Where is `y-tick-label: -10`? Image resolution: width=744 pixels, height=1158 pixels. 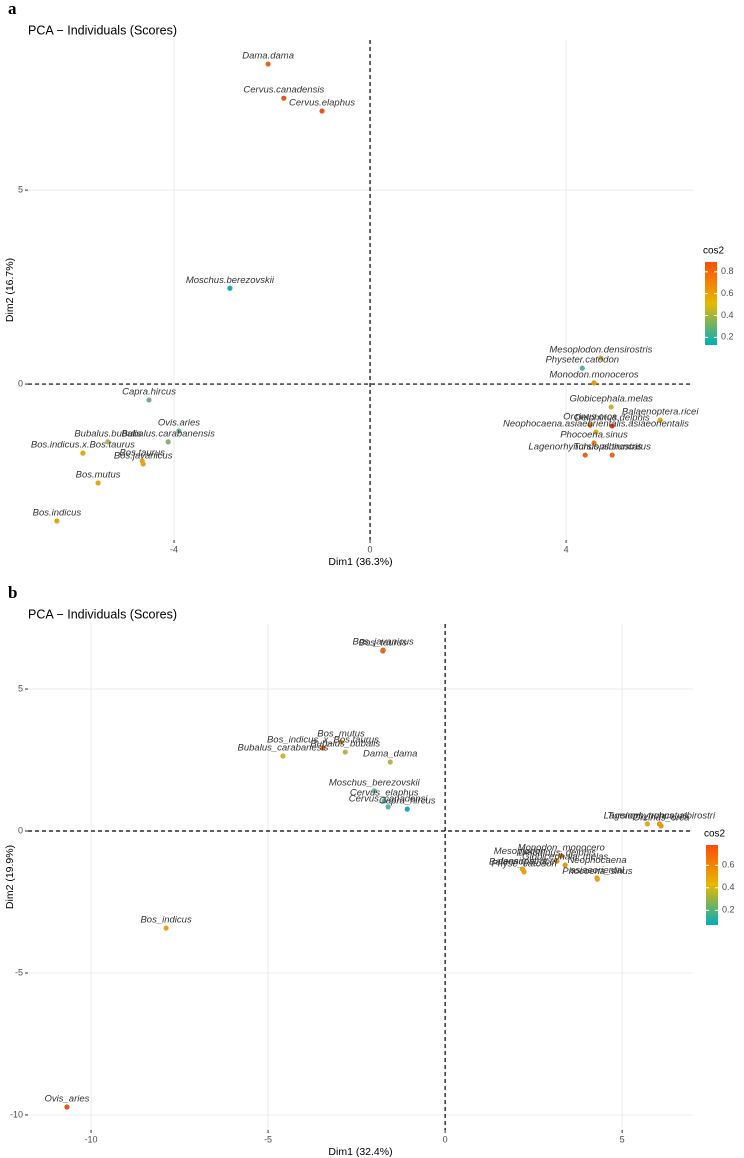
y-tick-label: -10 is located at coordinates (16, 1114).